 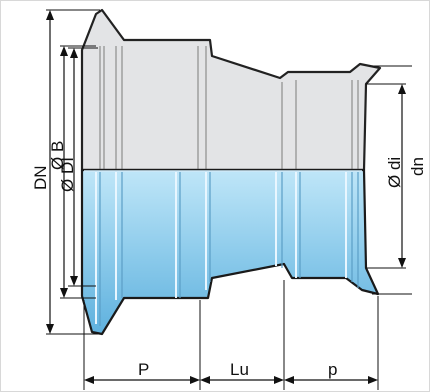 I want to click on lu-label: Lu, so click(x=239, y=369).